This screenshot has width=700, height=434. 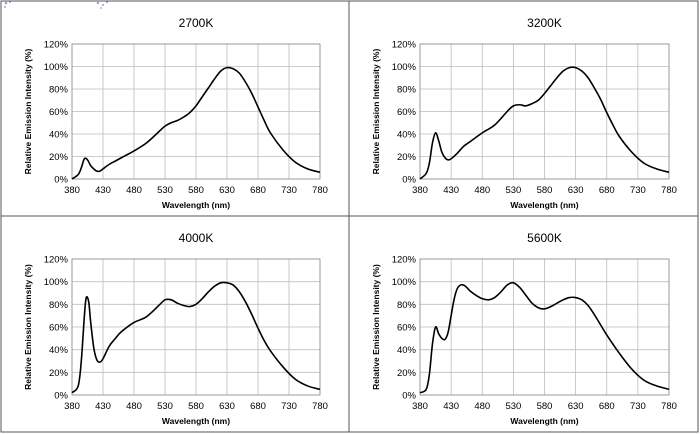 I want to click on corner-logo-fragment, so click(x=56, y=4).